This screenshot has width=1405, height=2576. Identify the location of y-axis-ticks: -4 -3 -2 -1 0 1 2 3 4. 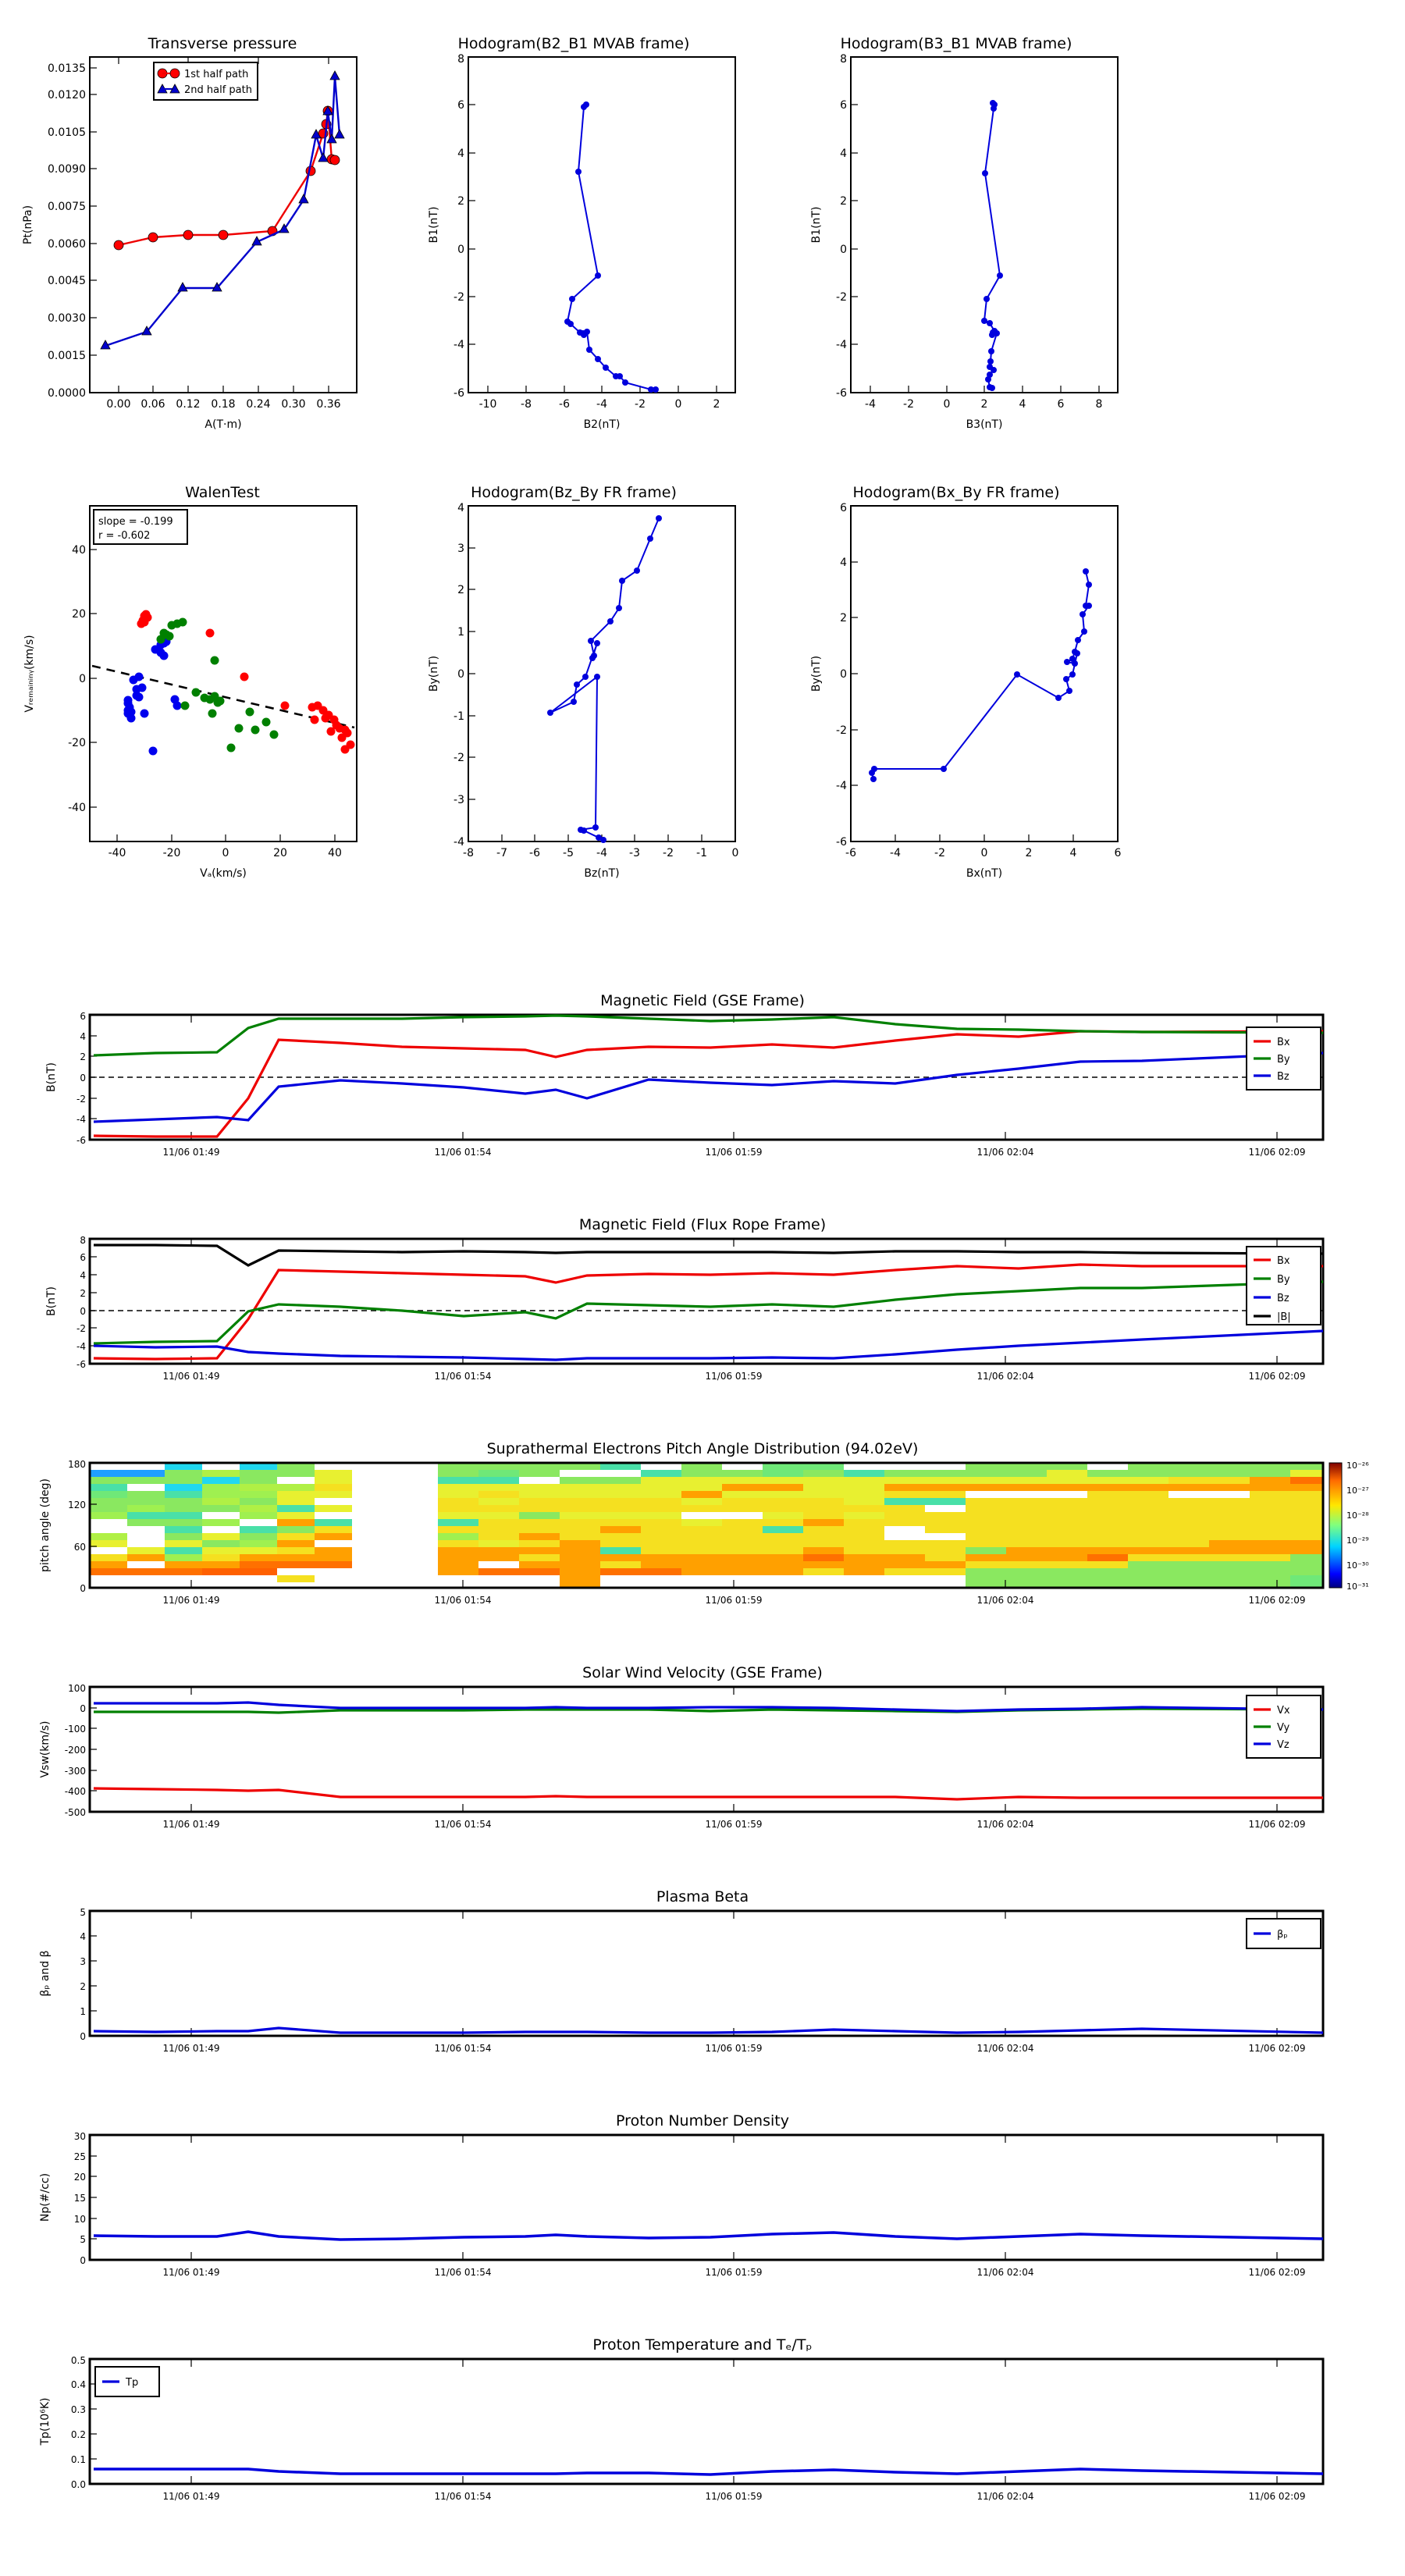
(465, 675).